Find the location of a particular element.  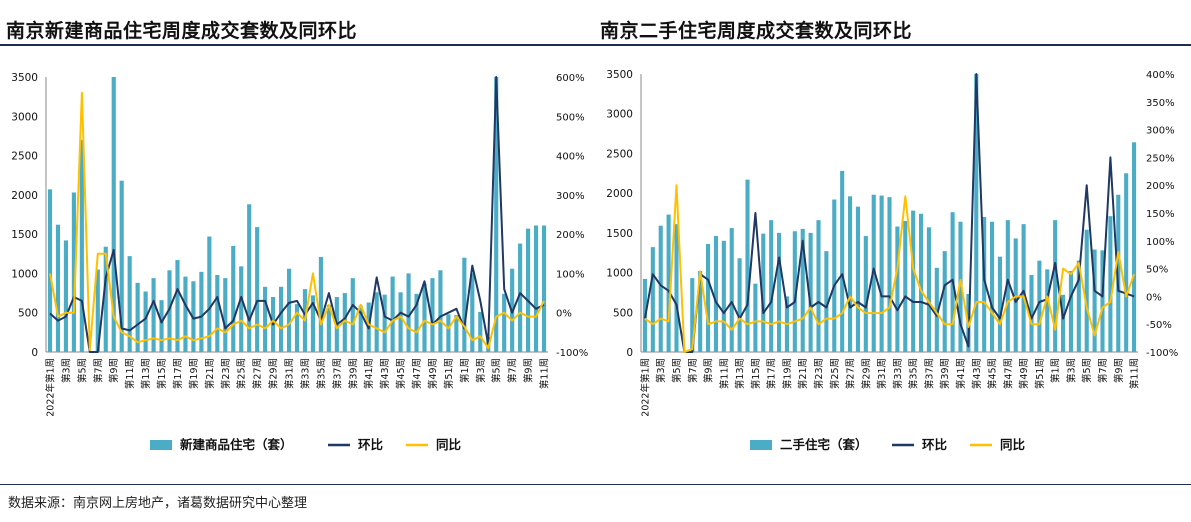

x-tick-label: 第49周 is located at coordinates (433, 373).